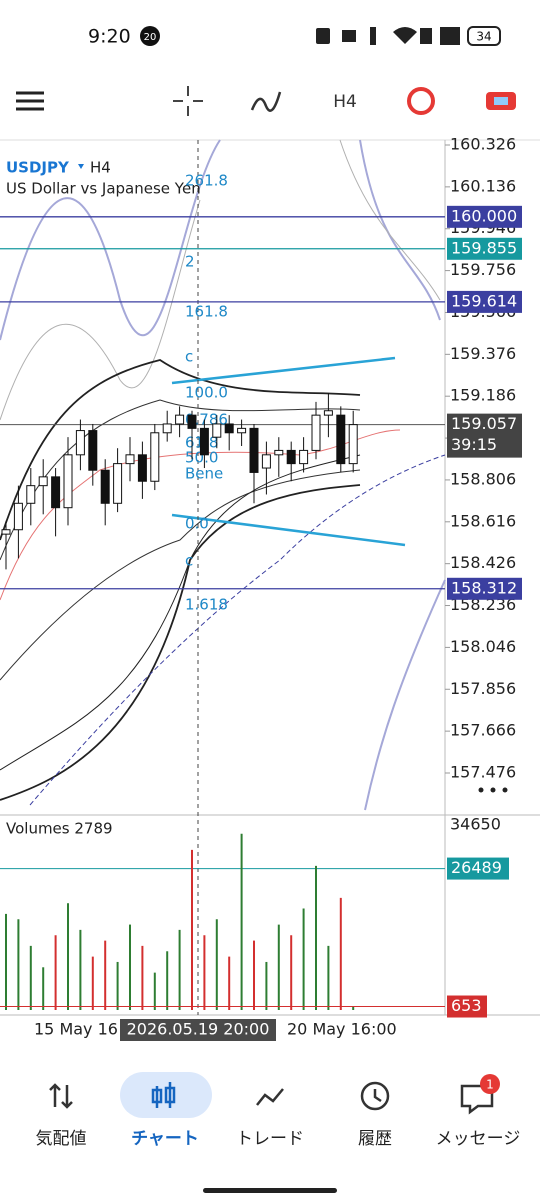  I want to click on fib-label: 0.0, so click(197, 524).